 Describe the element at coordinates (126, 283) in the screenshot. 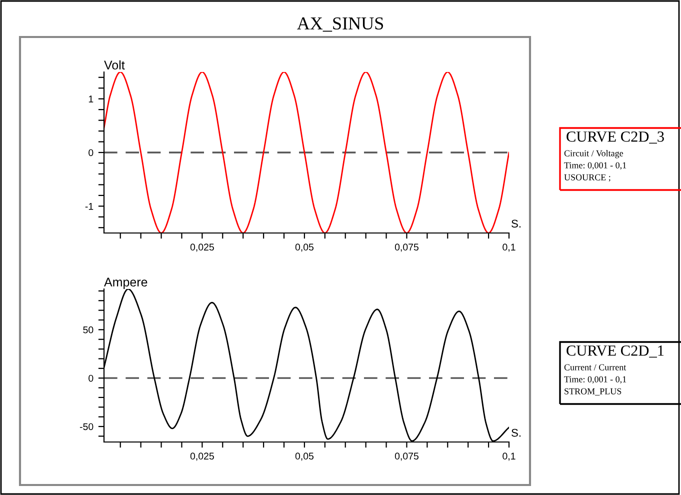

I see `y-axis-title: Ampere` at that location.